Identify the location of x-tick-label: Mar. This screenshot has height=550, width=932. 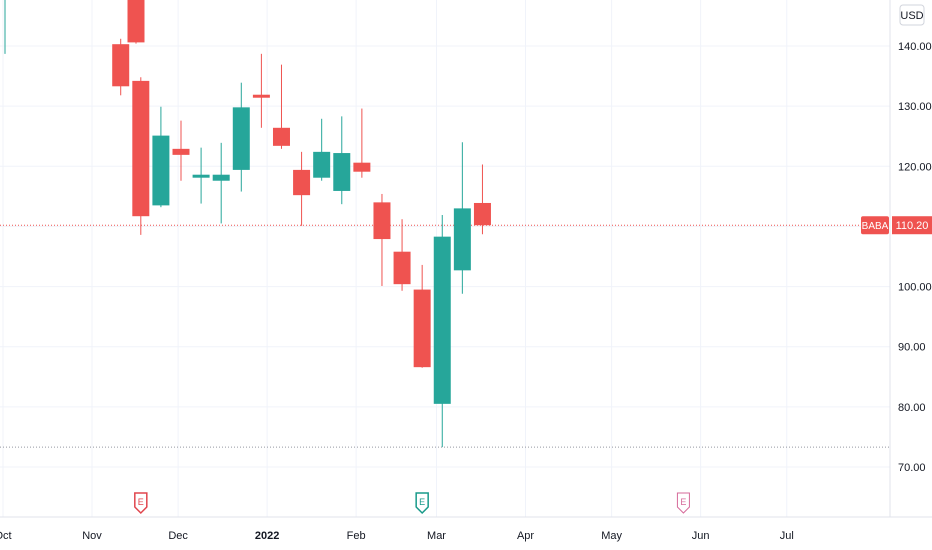
(436, 536).